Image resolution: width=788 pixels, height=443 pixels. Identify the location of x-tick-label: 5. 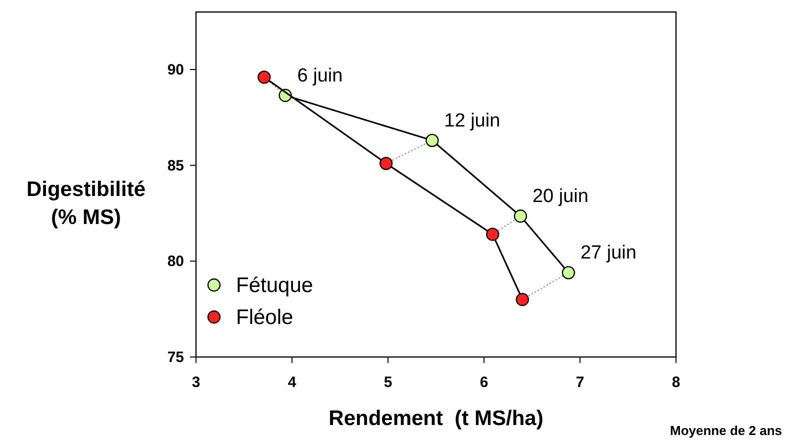
(388, 382).